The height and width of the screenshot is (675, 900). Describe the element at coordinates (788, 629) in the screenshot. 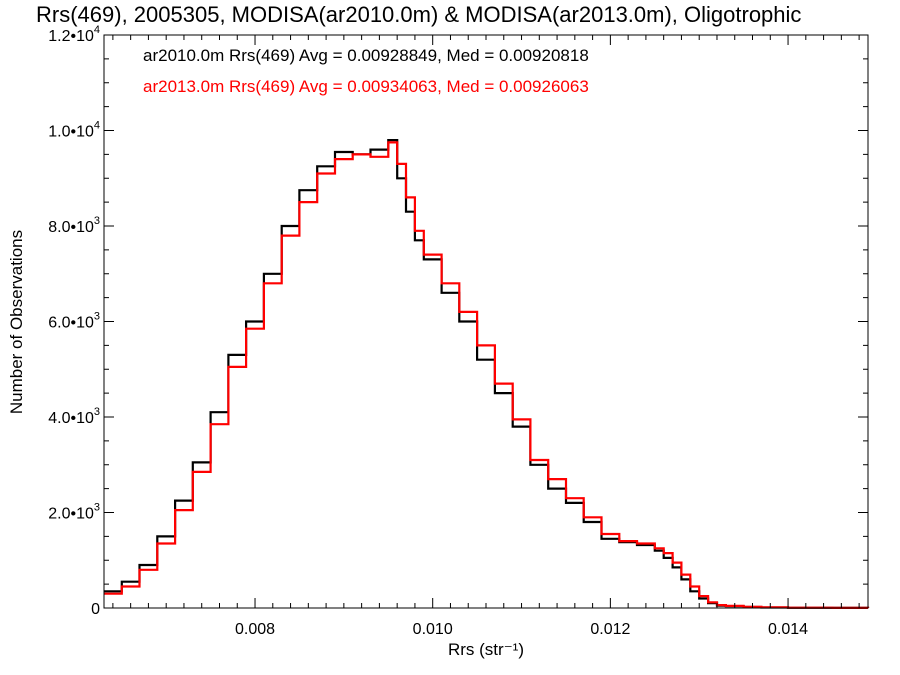

I see `x-tick-label: 0.014` at that location.